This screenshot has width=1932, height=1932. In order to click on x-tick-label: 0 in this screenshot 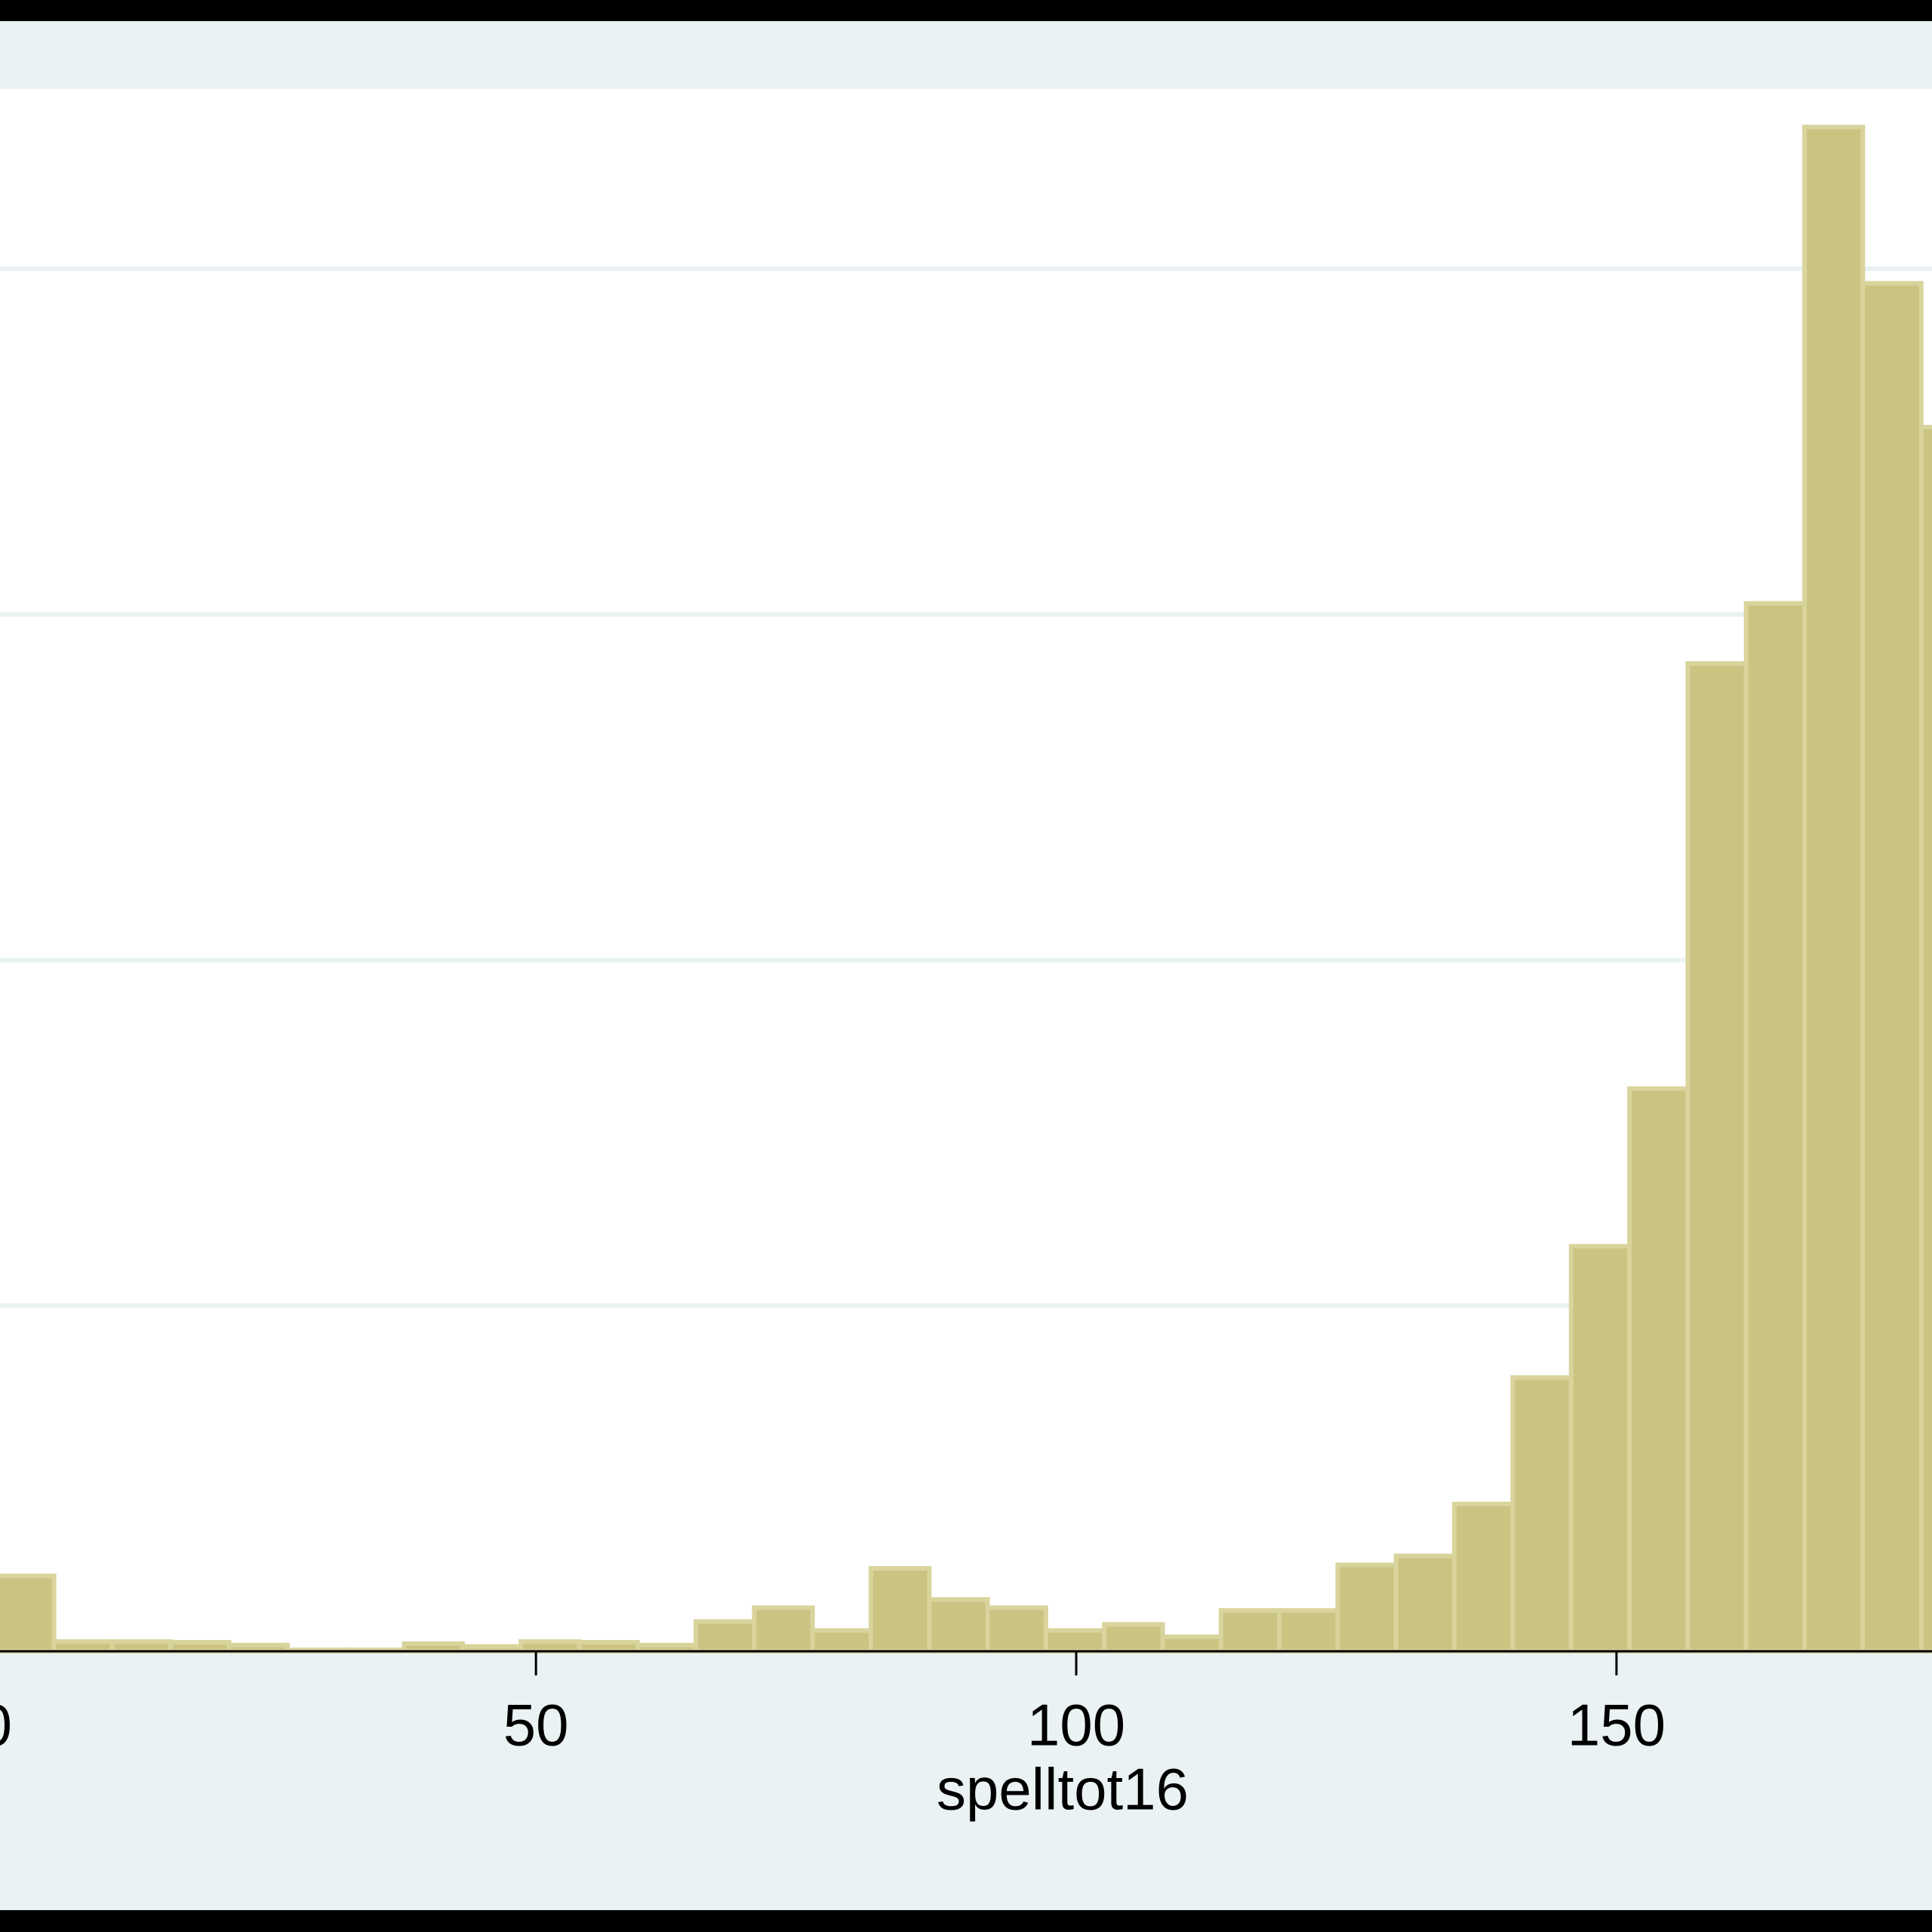, I will do `click(6, 1725)`.